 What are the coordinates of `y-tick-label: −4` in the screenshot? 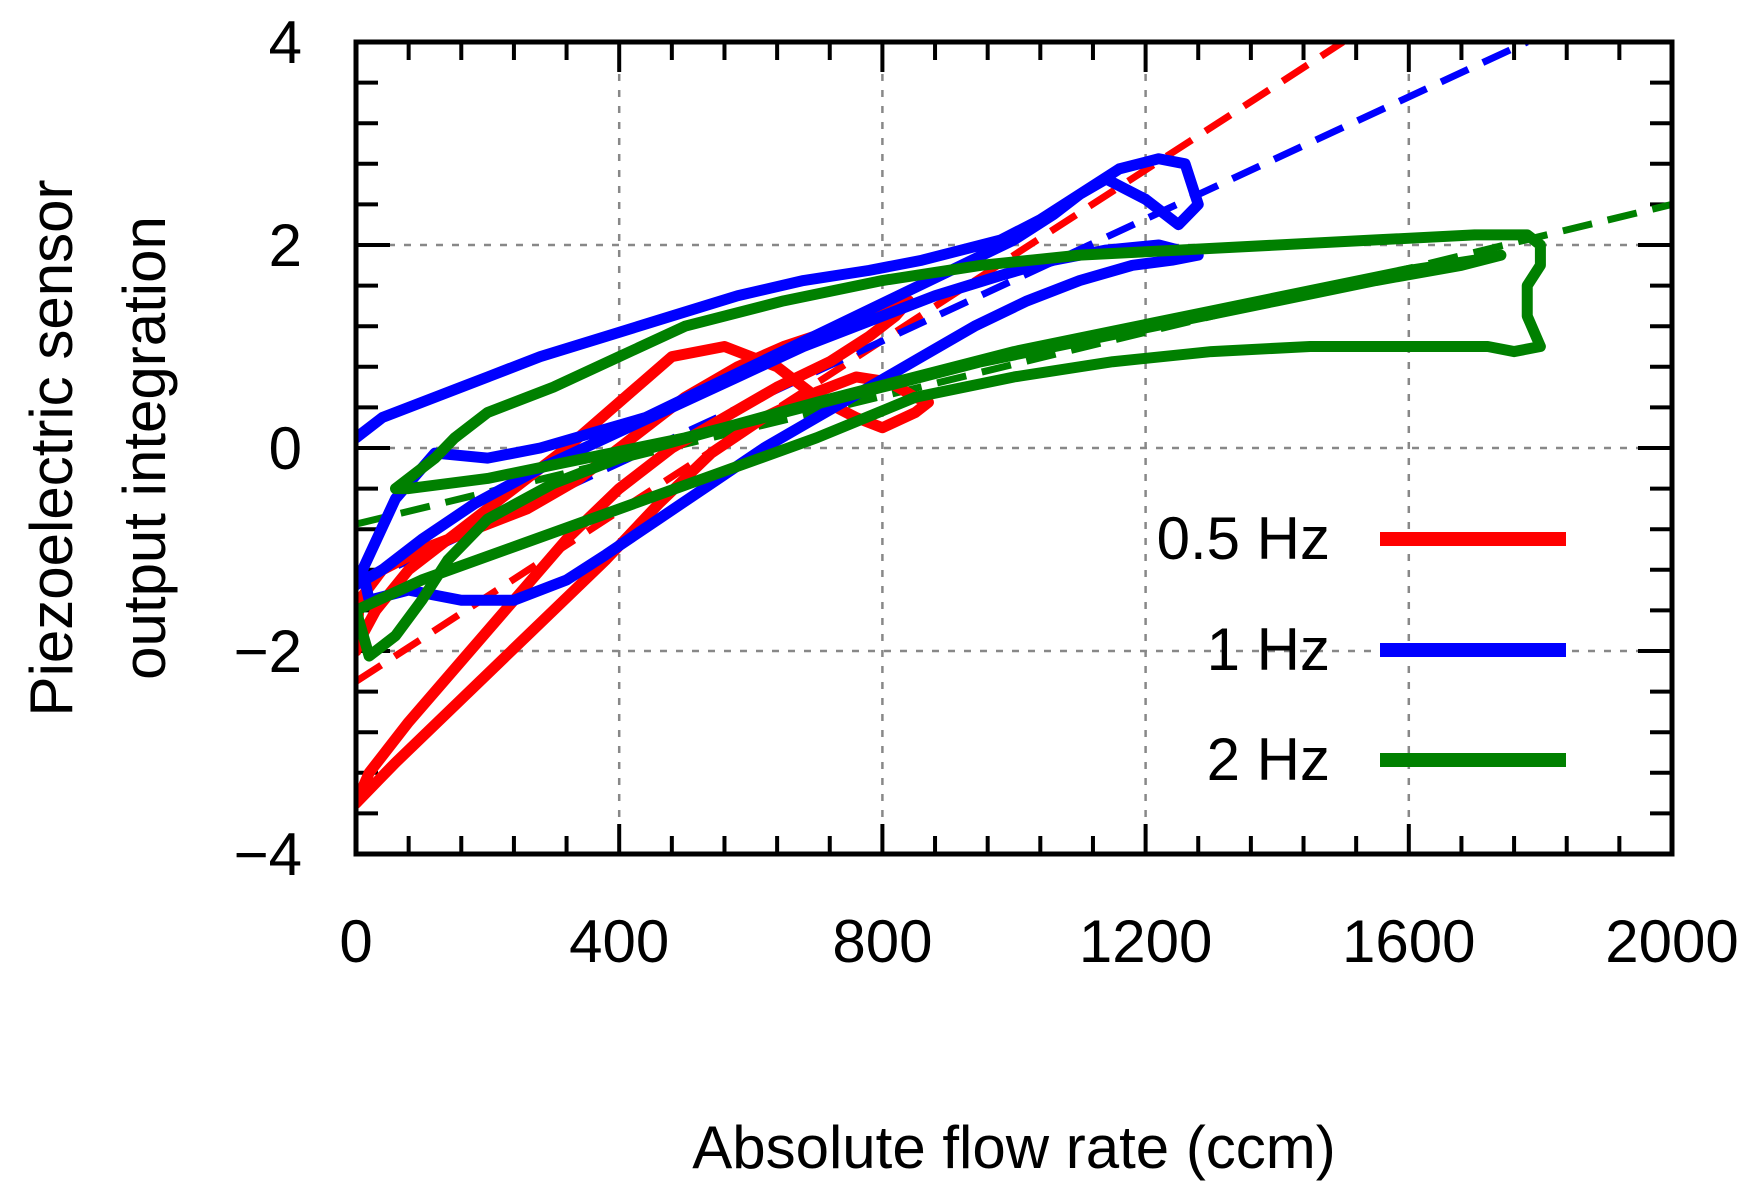 It's located at (268, 854).